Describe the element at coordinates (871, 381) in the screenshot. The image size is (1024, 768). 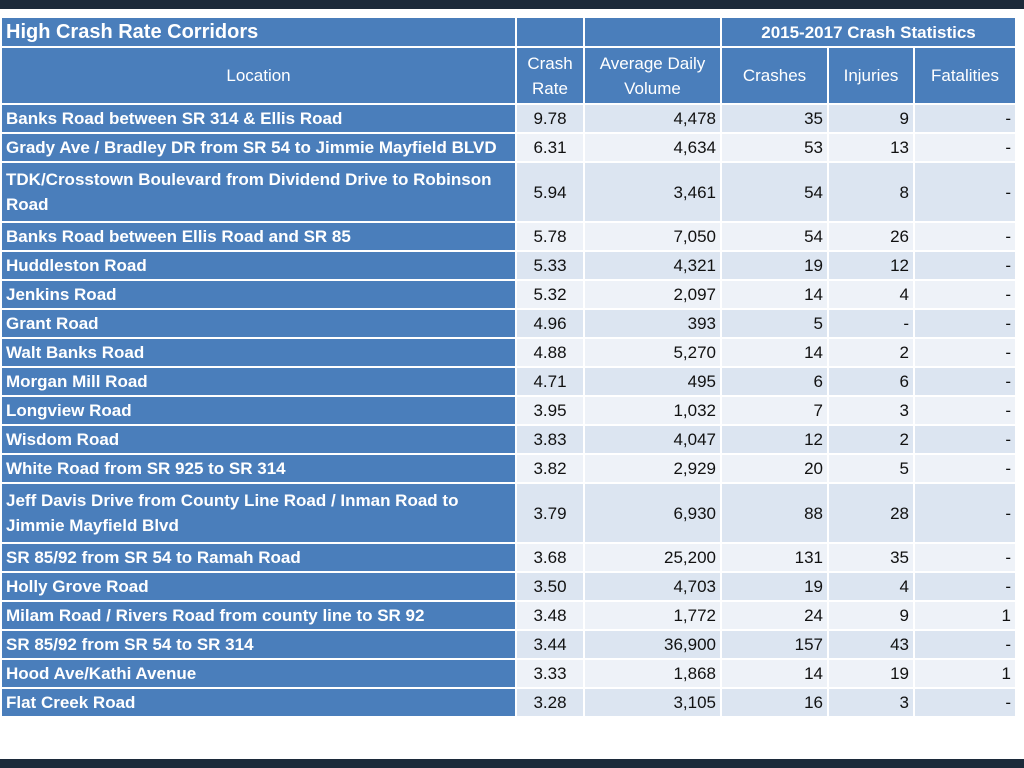
I see `injuries-cell: 6` at that location.